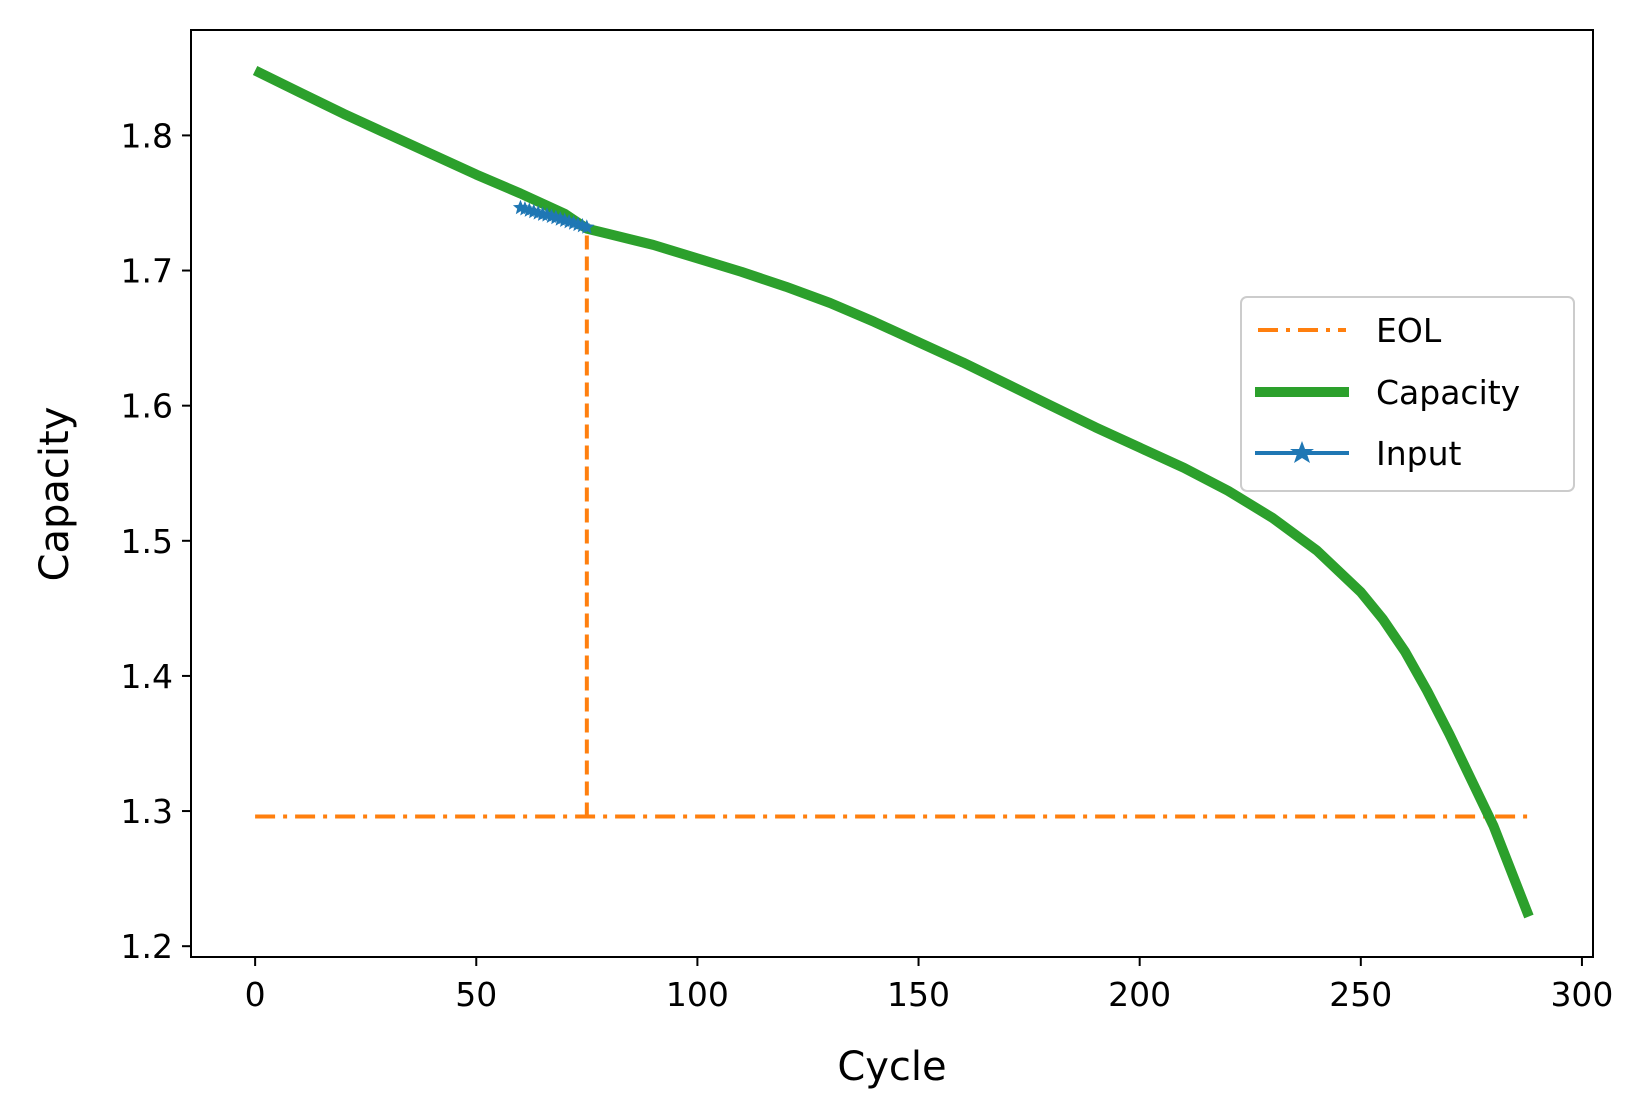  Describe the element at coordinates (1448, 392) in the screenshot. I see `legend-capacity-label: Capacity` at that location.